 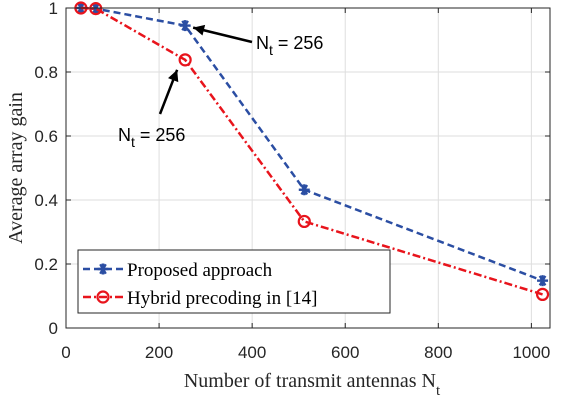 I want to click on legend-marker-hybrid, so click(x=103, y=297).